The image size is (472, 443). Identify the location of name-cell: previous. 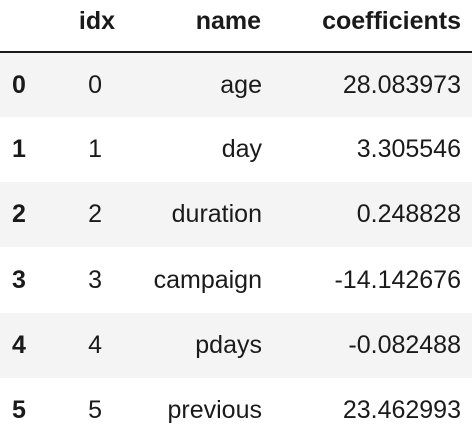
(215, 409).